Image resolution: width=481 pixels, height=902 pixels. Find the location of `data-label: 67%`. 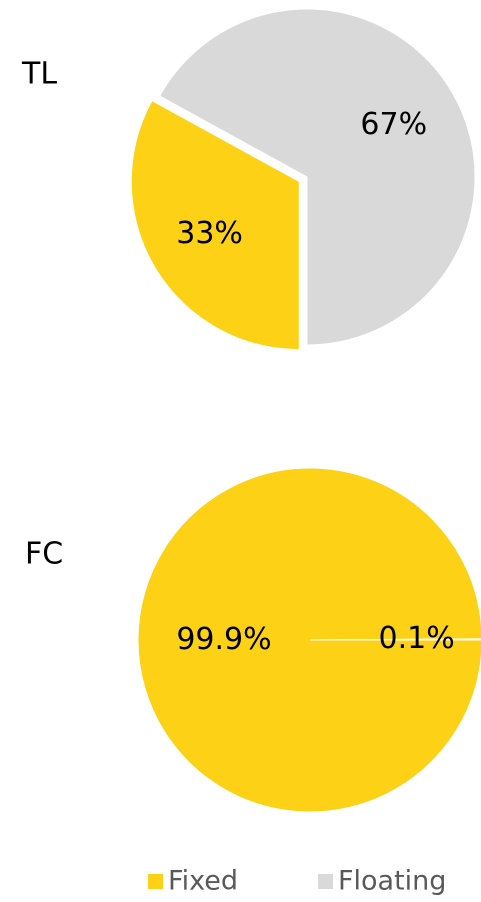

data-label: 67% is located at coordinates (393, 124).